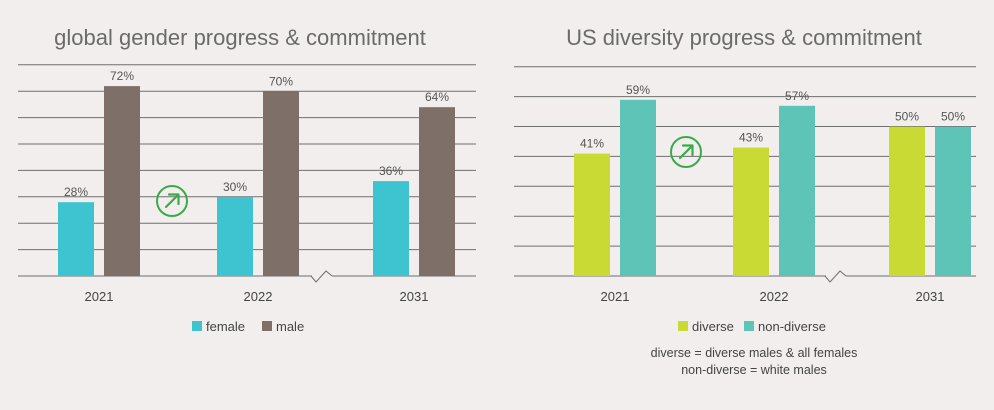  I want to click on bar-male-2031, so click(437, 191).